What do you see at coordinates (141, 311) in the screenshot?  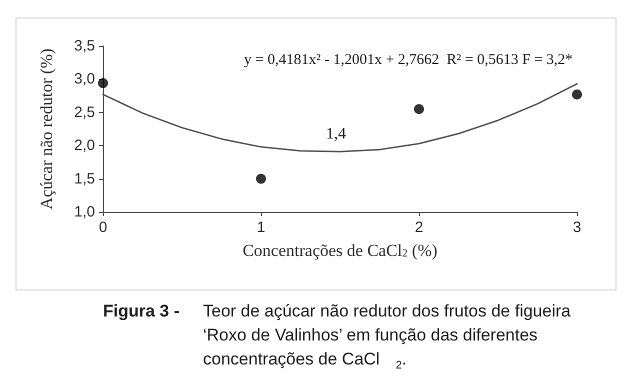 I see `text: Figura 3 -` at bounding box center [141, 311].